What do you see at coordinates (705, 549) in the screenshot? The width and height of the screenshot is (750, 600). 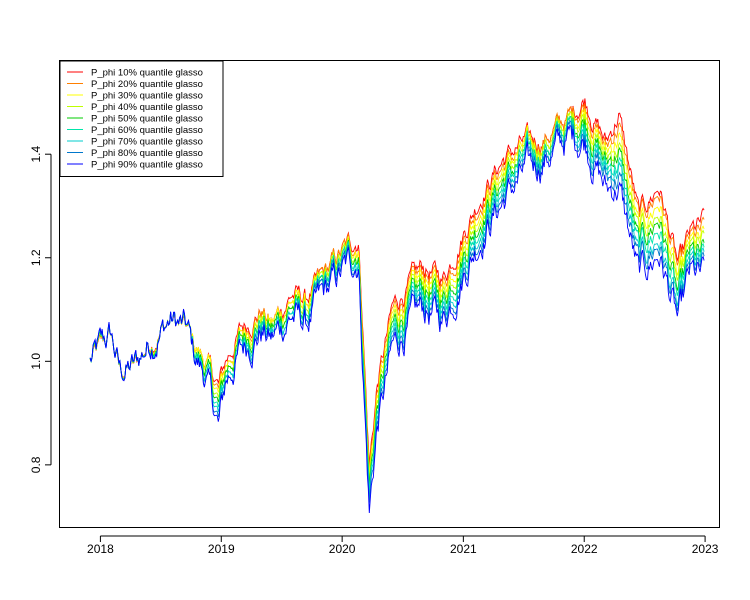 I see `x-tick-label: 2023` at bounding box center [705, 549].